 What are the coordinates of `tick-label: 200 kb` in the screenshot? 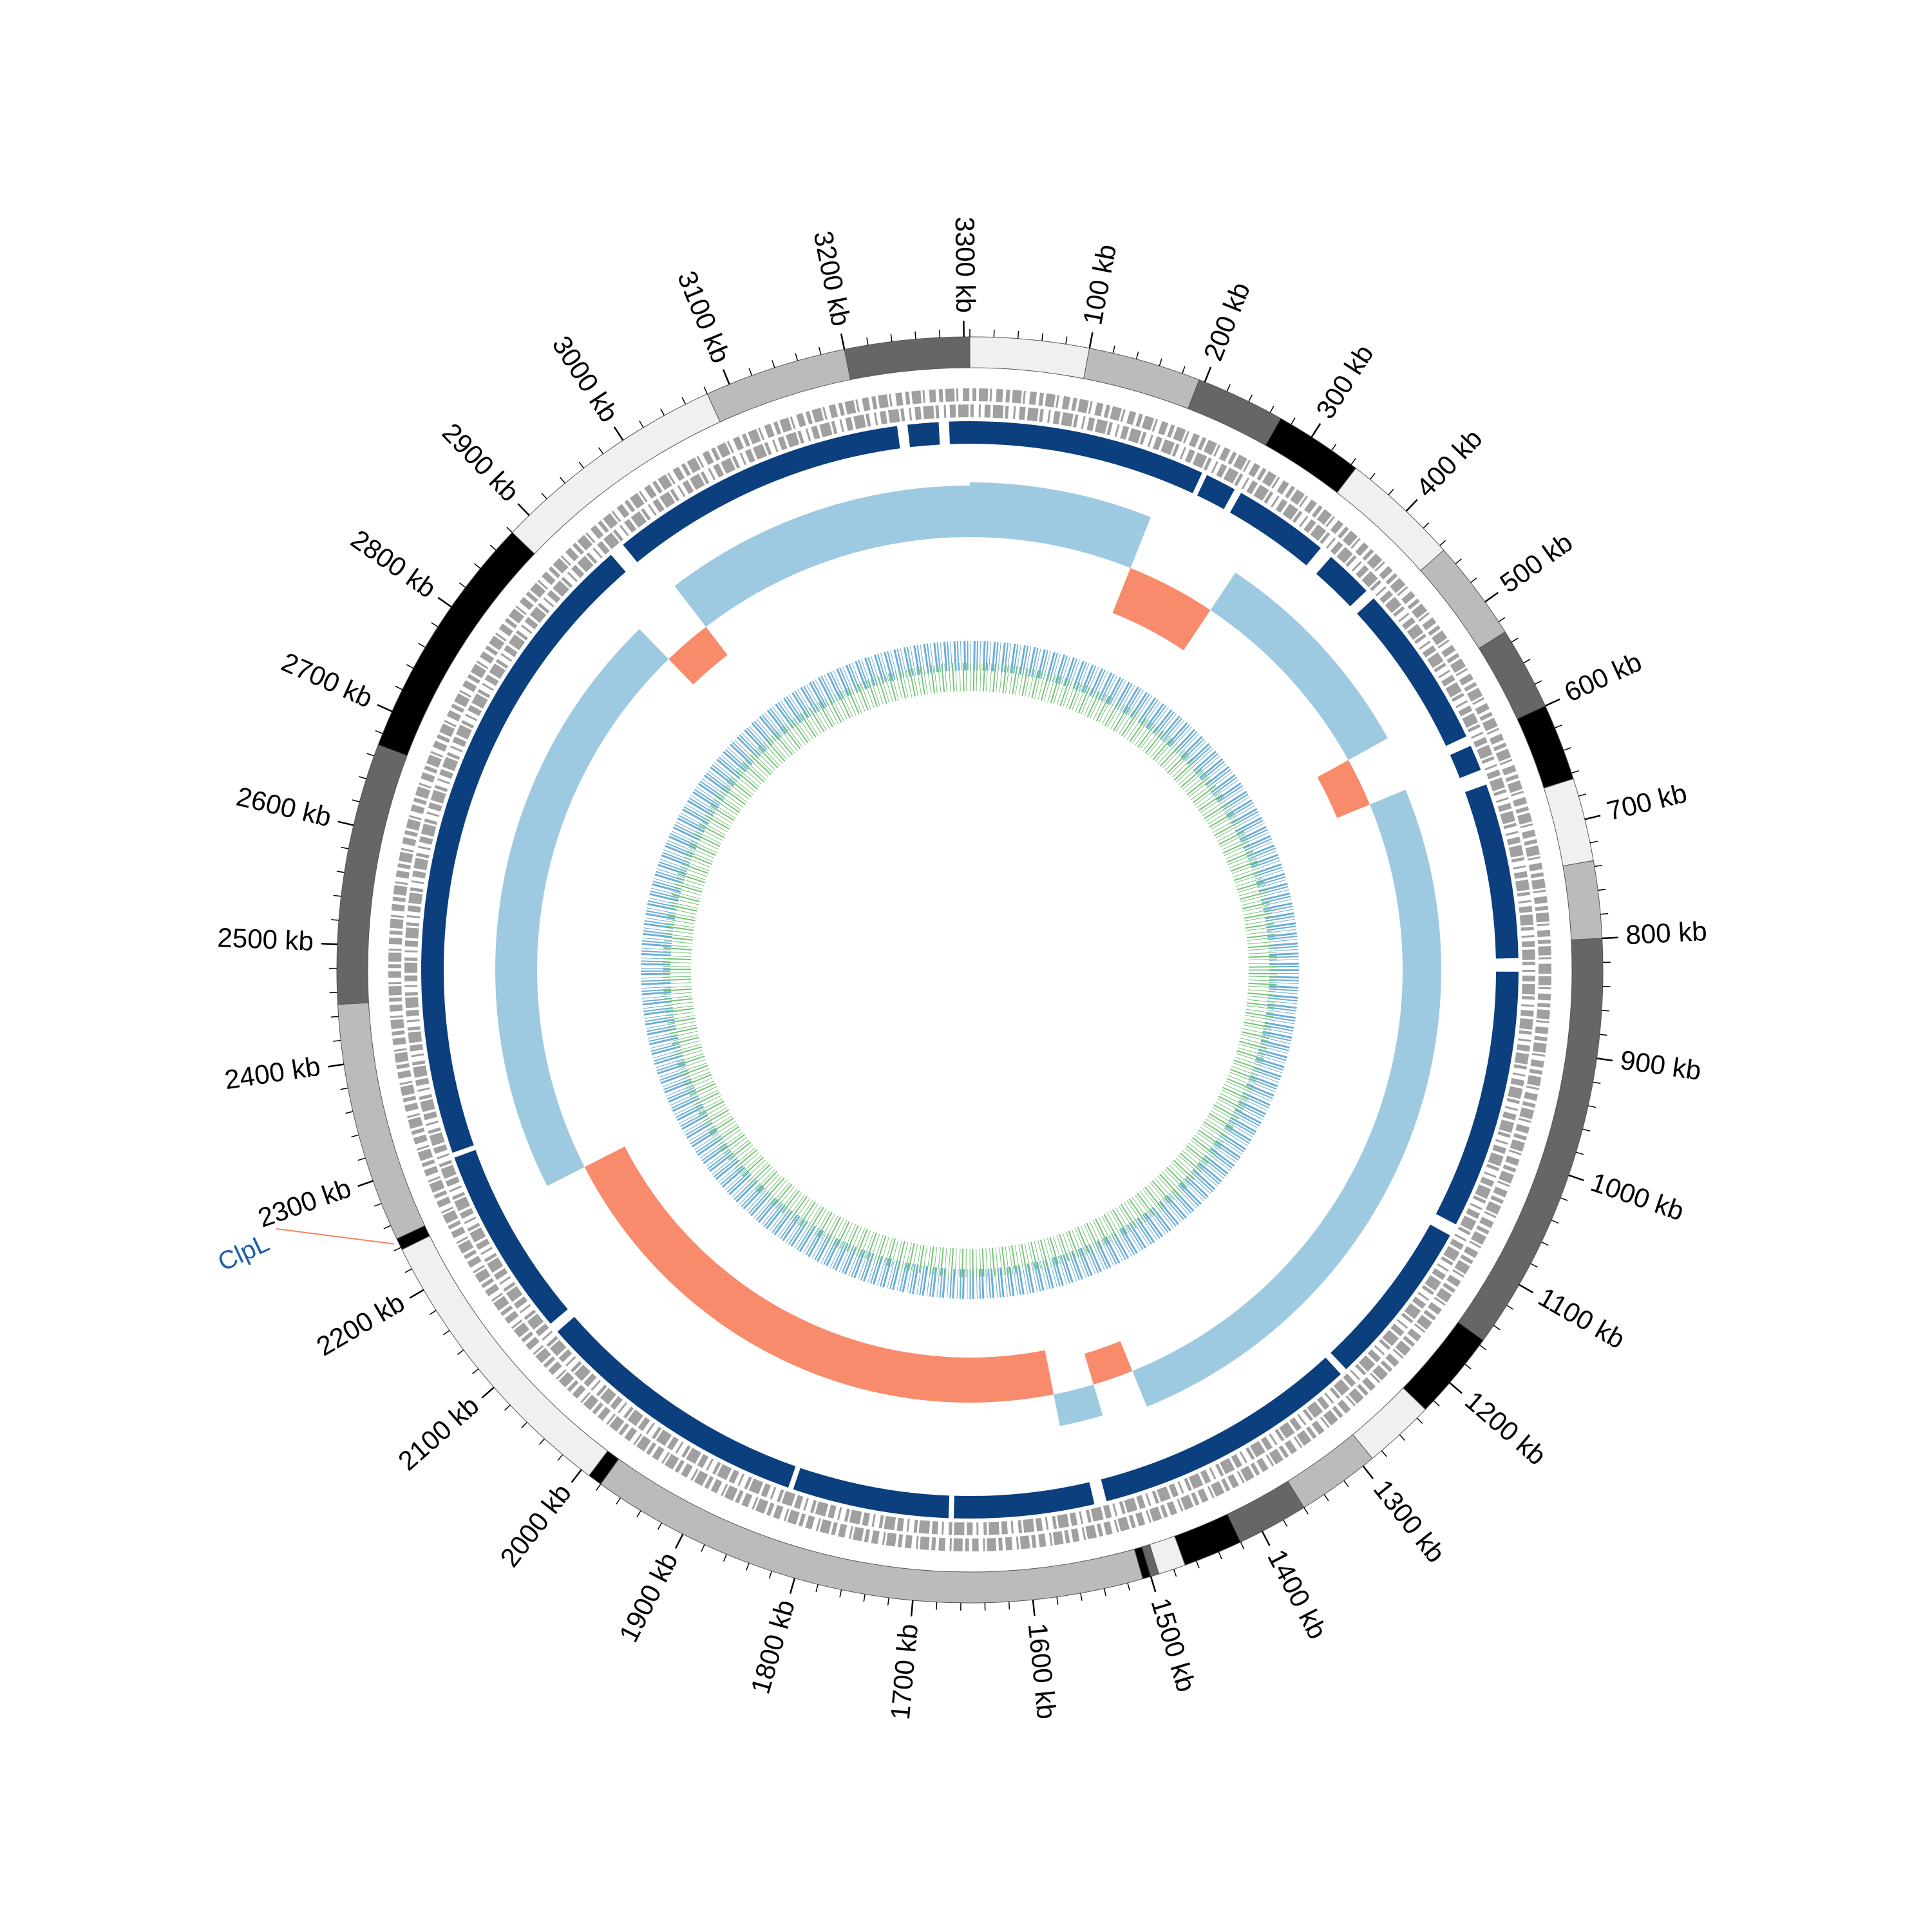 It's located at (1227, 321).